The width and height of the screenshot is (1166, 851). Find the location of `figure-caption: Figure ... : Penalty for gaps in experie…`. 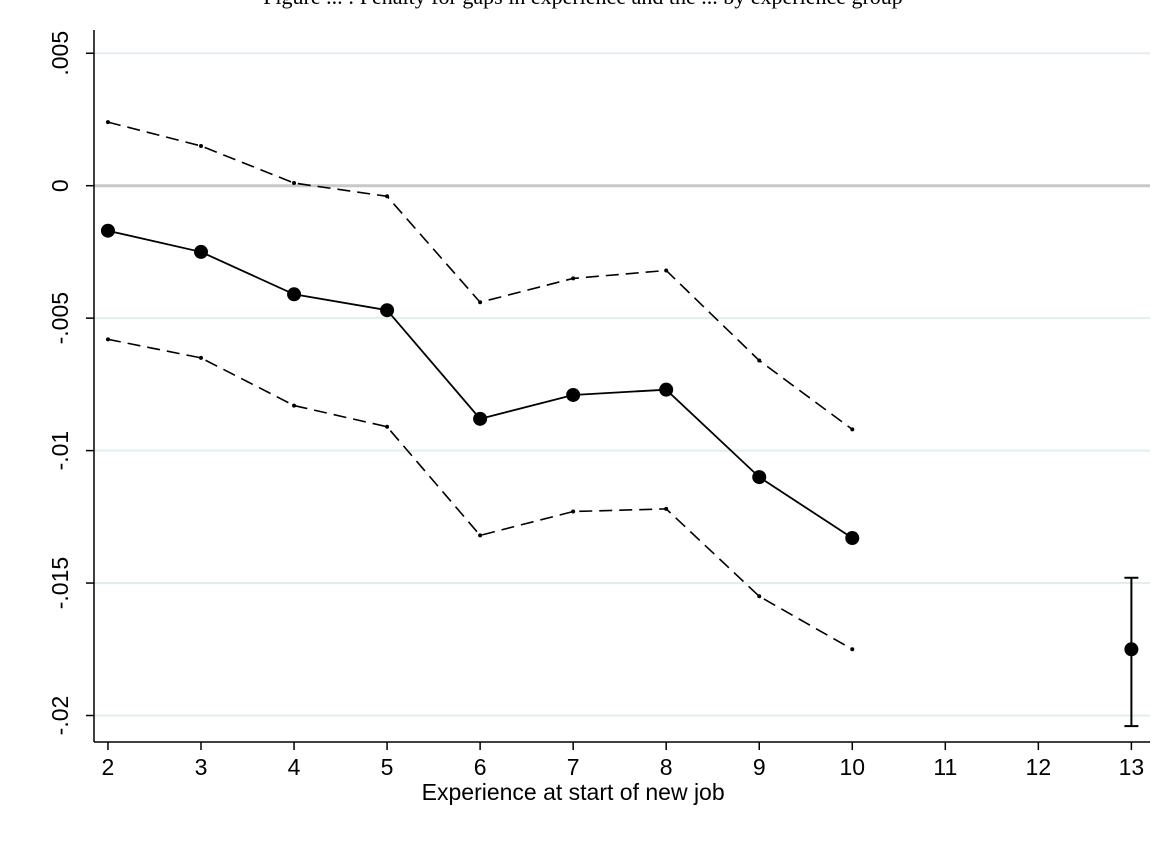

figure-caption: Figure ... : Penalty for gaps in experie… is located at coordinates (583, 4).